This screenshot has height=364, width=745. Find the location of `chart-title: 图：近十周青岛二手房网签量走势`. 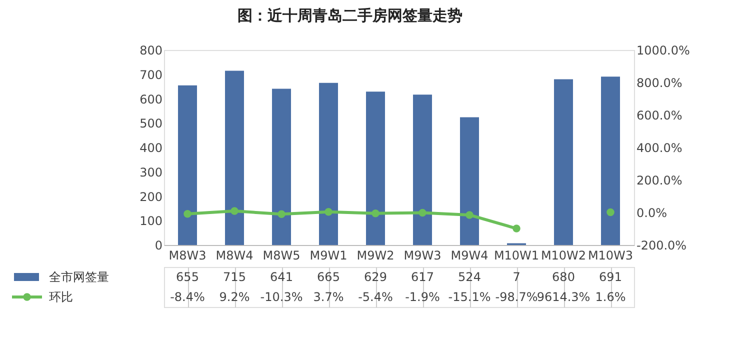

chart-title: 图：近十周青岛二手房网签量走势 is located at coordinates (349, 15).